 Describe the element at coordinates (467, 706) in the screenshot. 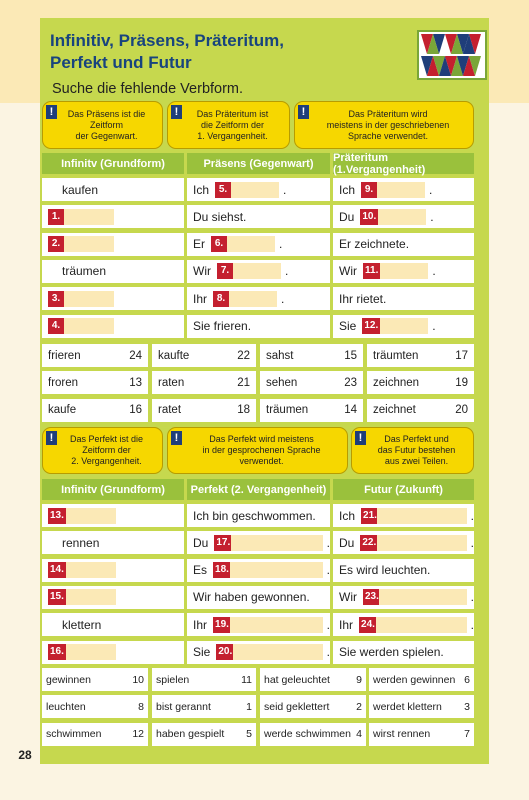

I see `option-number: 3` at that location.